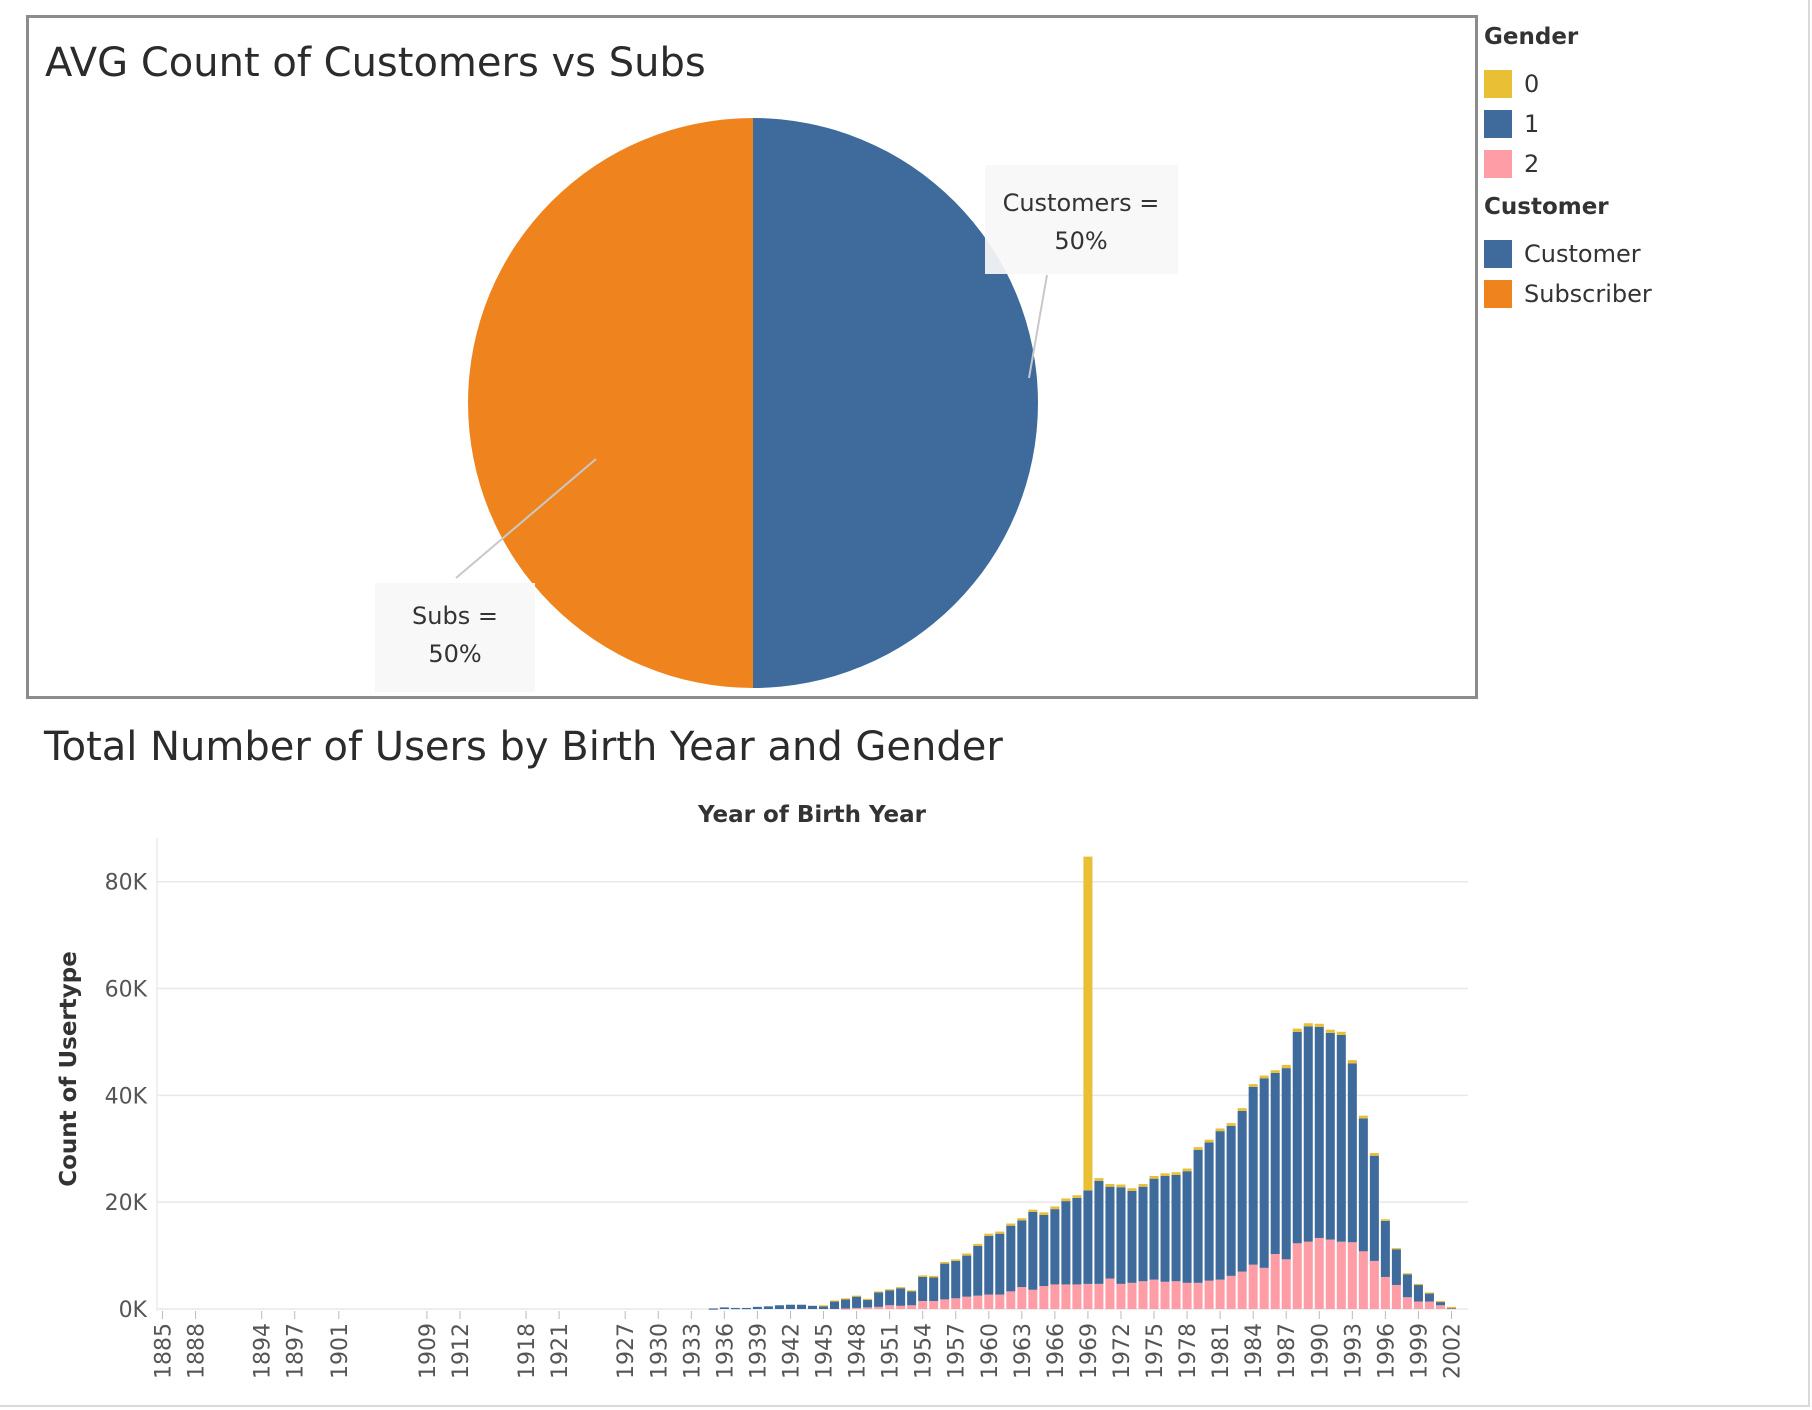 The width and height of the screenshot is (1812, 1410). Describe the element at coordinates (1531, 37) in the screenshot. I see `legend-gender-title: Gender` at that location.